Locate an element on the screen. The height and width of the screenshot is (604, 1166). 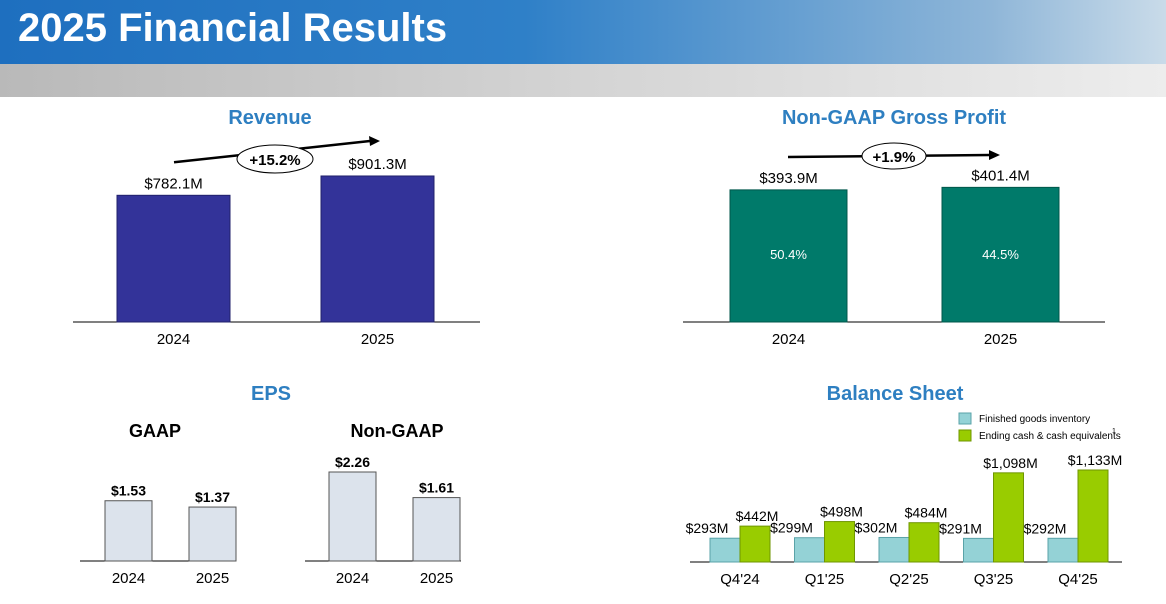
eps-value-label: $1.53 is located at coordinates (128, 491).